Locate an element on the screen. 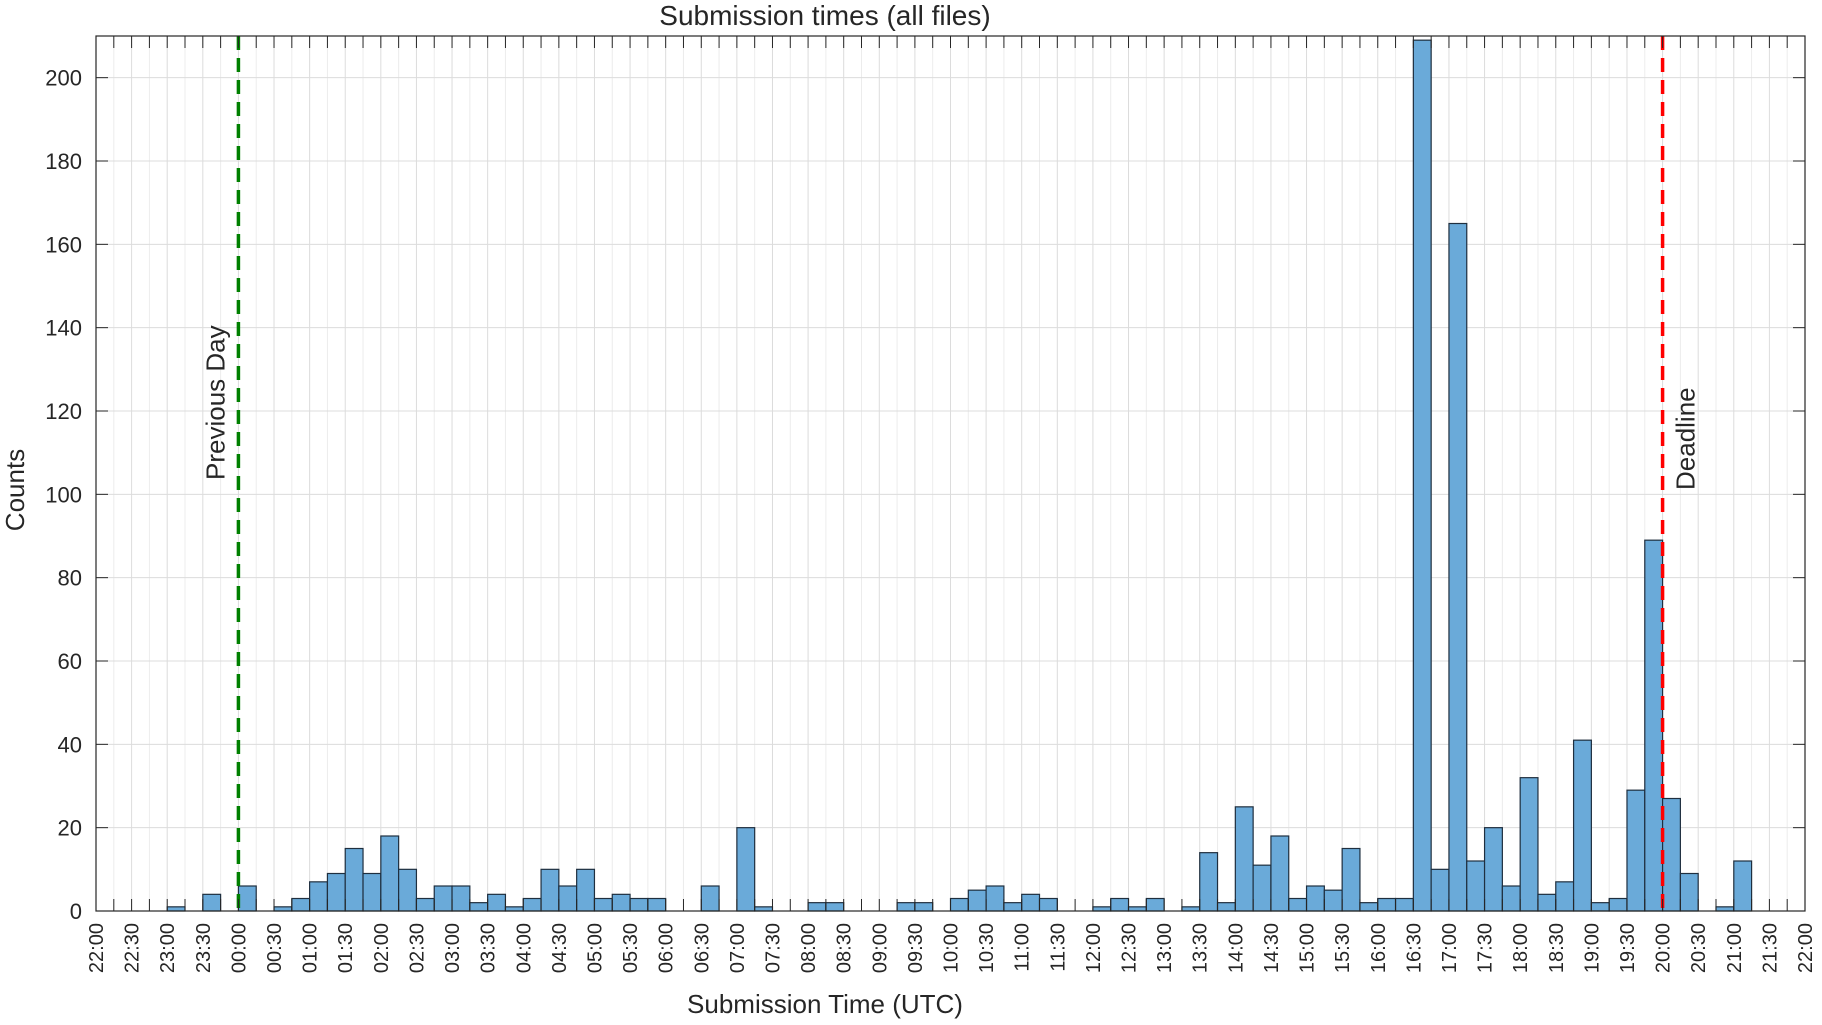 The height and width of the screenshot is (1025, 1822). chart-title: Submission times (all files) is located at coordinates (824, 15).